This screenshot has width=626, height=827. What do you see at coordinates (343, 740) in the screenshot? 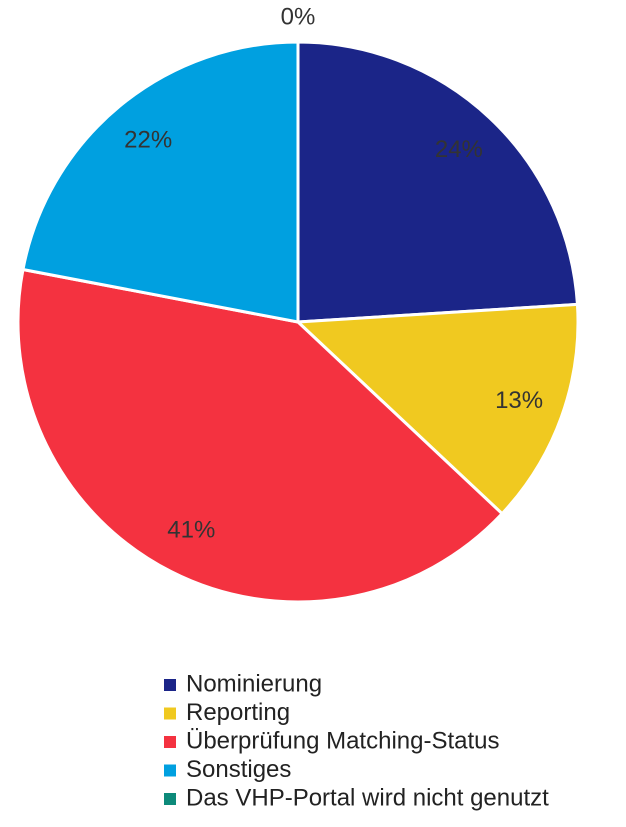
I see `legend-label: Überprüfung Matching-Status` at bounding box center [343, 740].